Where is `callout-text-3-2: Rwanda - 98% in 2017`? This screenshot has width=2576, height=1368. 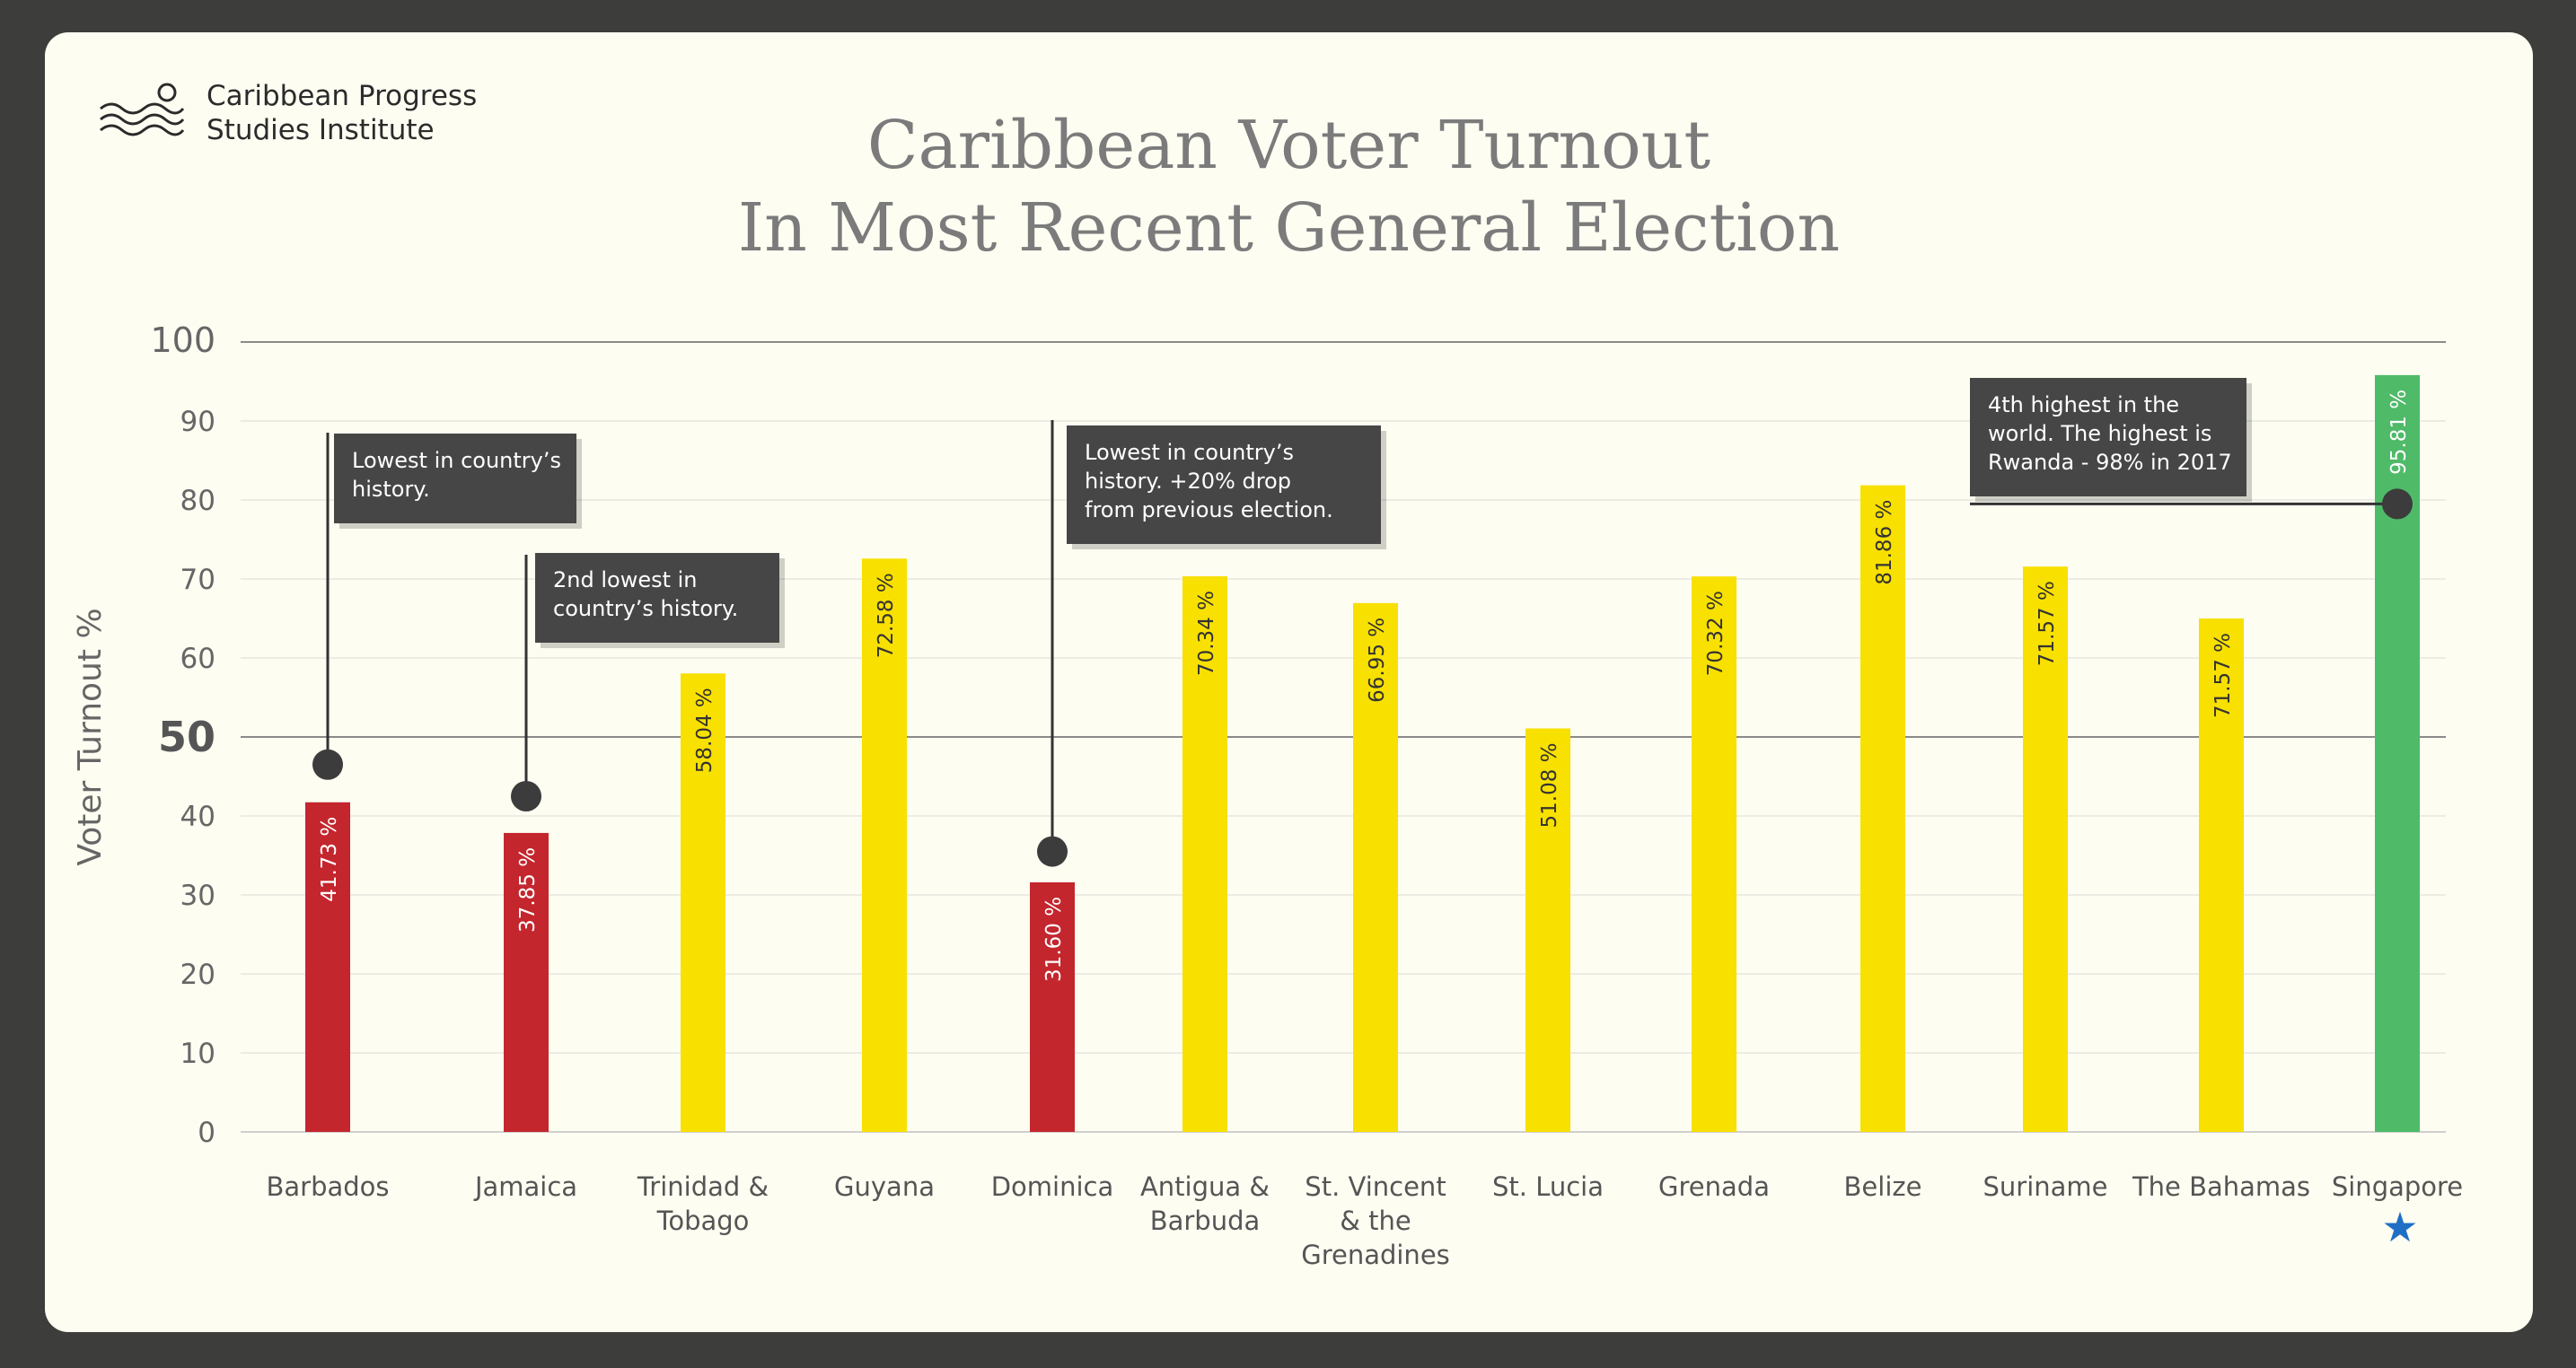 callout-text-3-2: Rwanda - 98% in 2017 is located at coordinates (2110, 462).